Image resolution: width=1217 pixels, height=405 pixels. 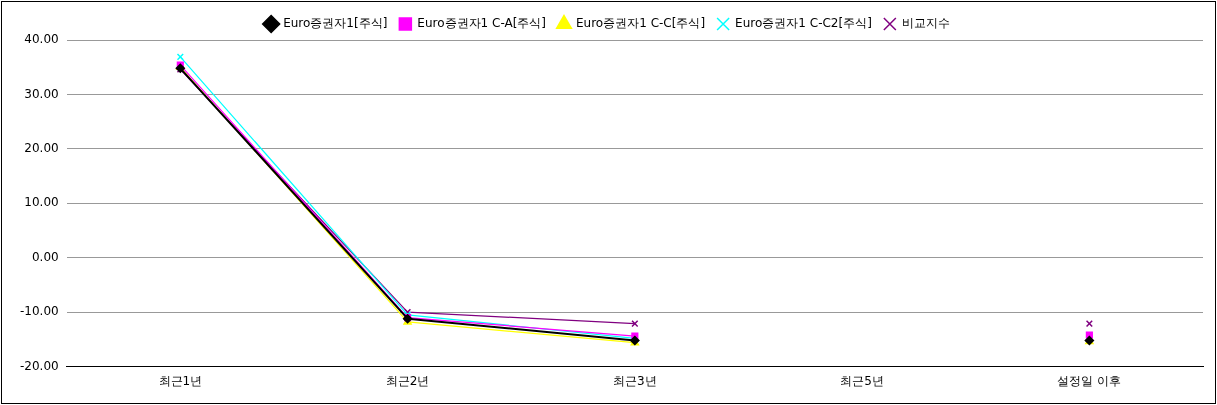 What do you see at coordinates (335, 23) in the screenshot?
I see `legend-label: Euro증권자1[주식]` at bounding box center [335, 23].